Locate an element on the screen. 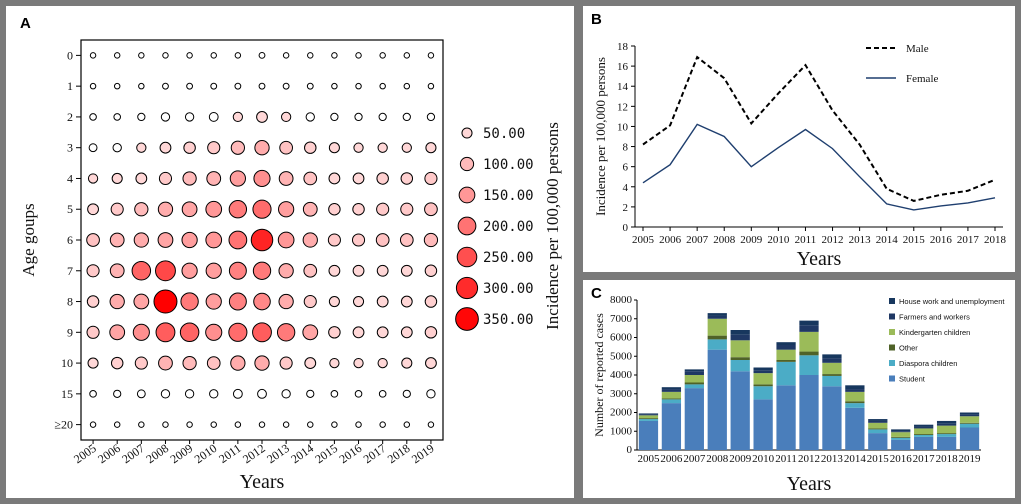  y-tick-label: 0 is located at coordinates (70, 55).